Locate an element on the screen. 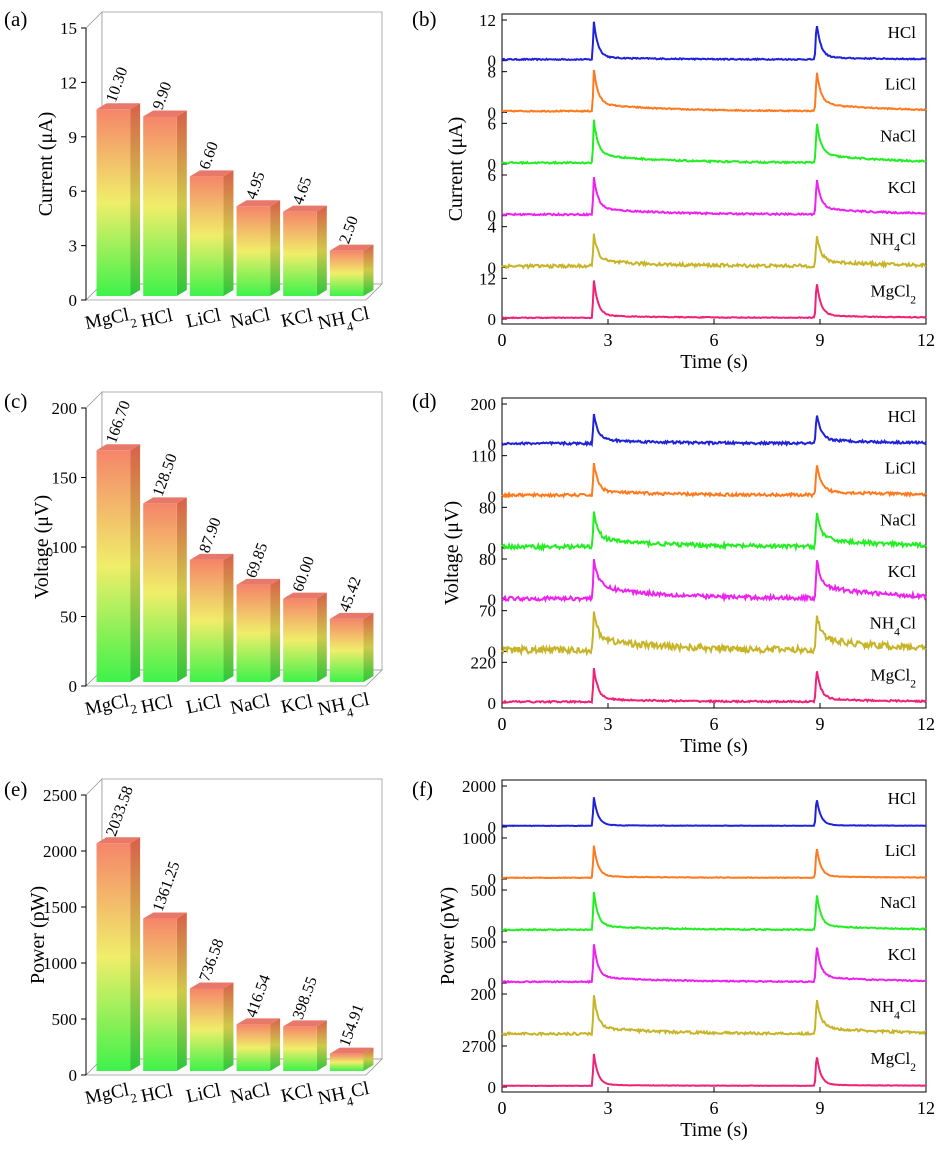 Image resolution: width=941 pixels, height=1150 pixels. panel-label: (f) is located at coordinates (422, 789).